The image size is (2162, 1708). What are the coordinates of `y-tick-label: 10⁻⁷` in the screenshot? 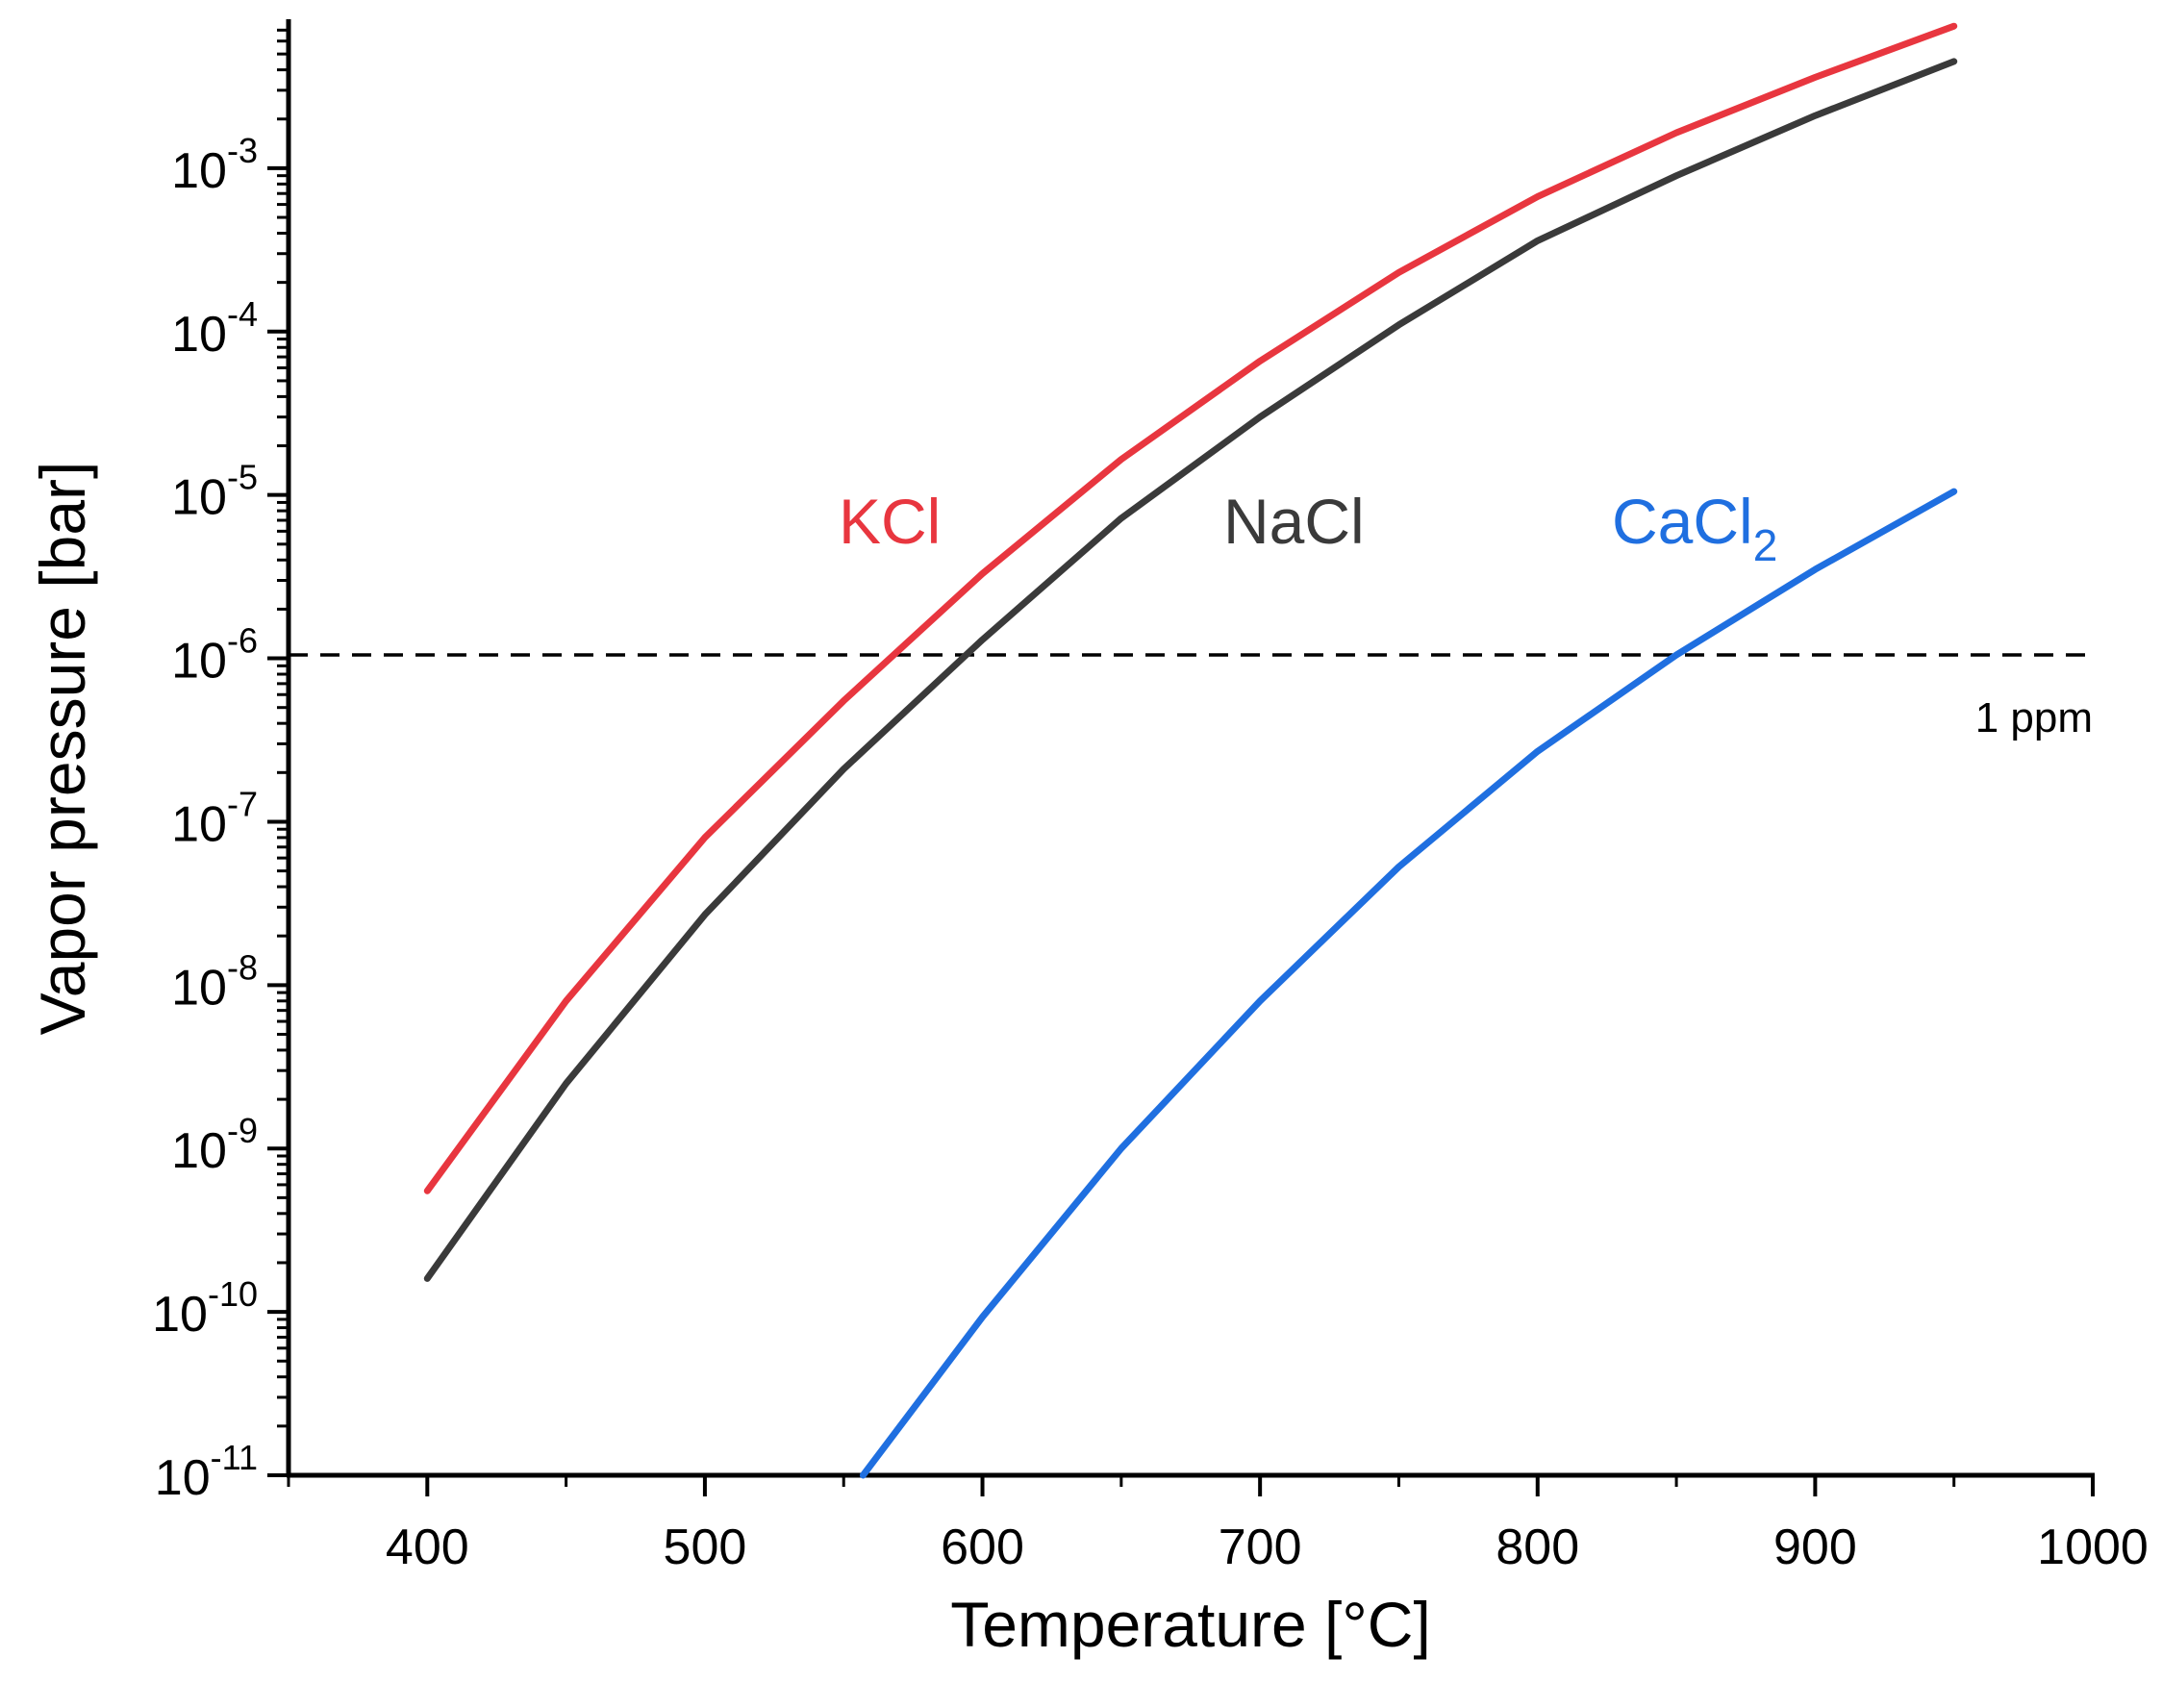 It's located at (215, 818).